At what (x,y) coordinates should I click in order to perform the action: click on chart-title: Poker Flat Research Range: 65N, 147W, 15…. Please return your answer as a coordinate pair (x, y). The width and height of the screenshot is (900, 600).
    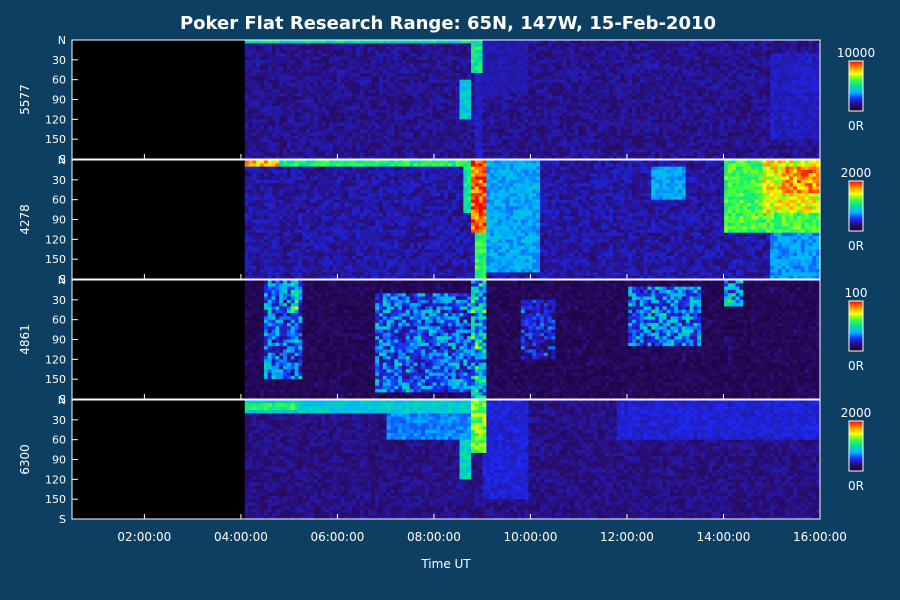
    Looking at the image, I should click on (448, 23).